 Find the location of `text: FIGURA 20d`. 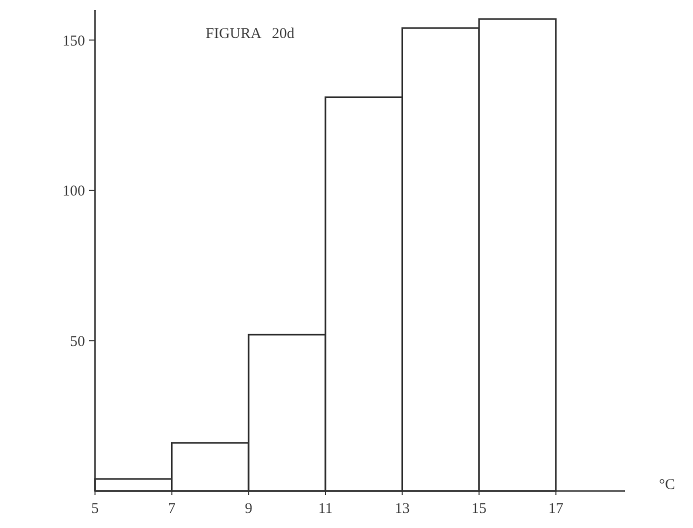

text: FIGURA 20d is located at coordinates (250, 34).